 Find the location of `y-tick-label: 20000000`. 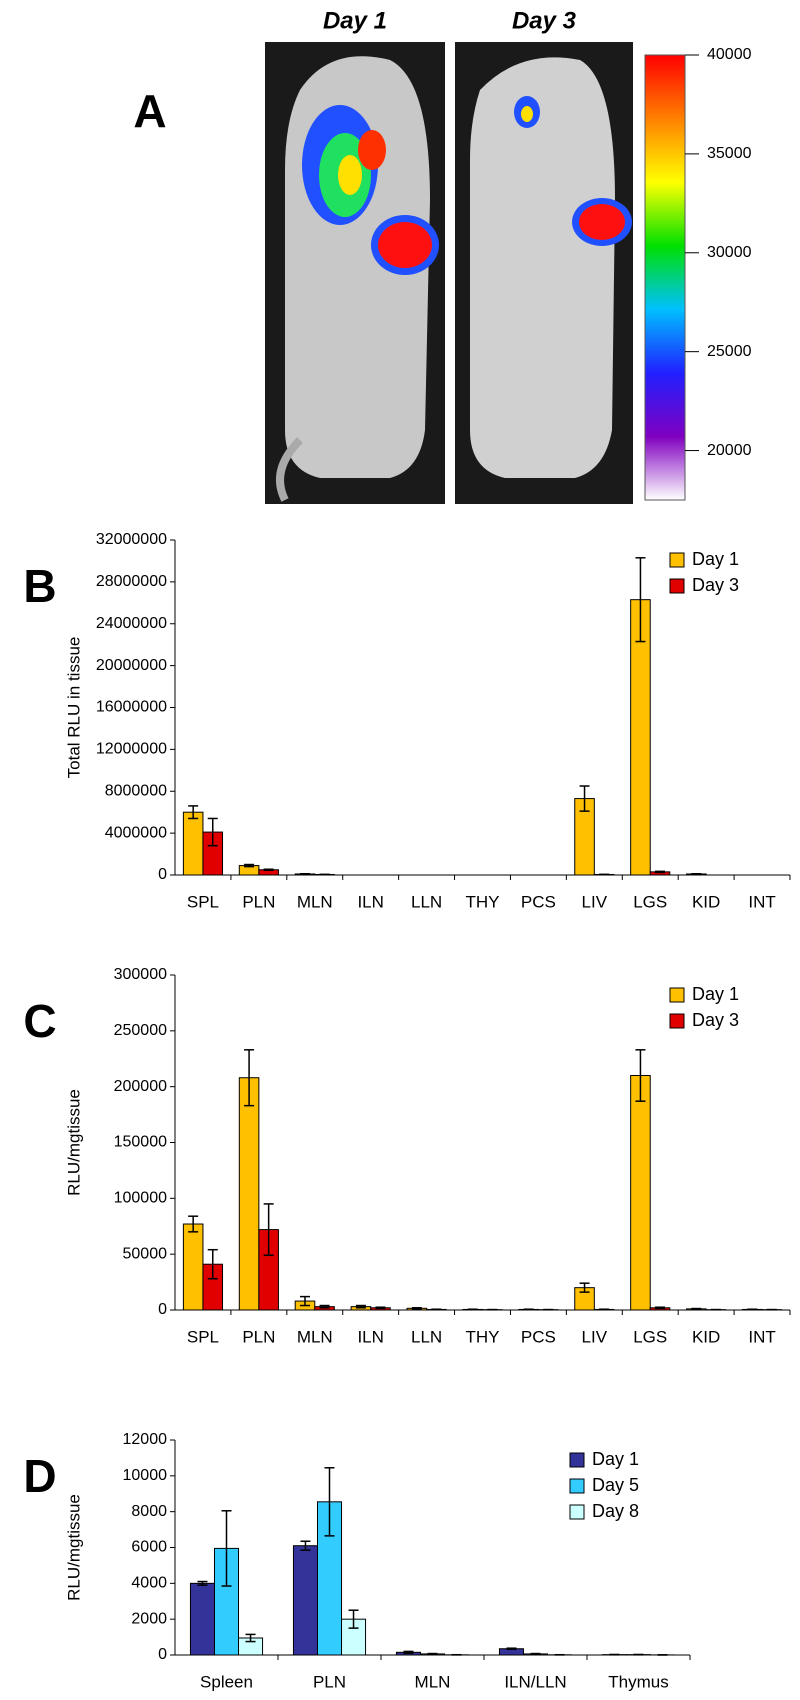

y-tick-label: 20000000 is located at coordinates (131, 665).